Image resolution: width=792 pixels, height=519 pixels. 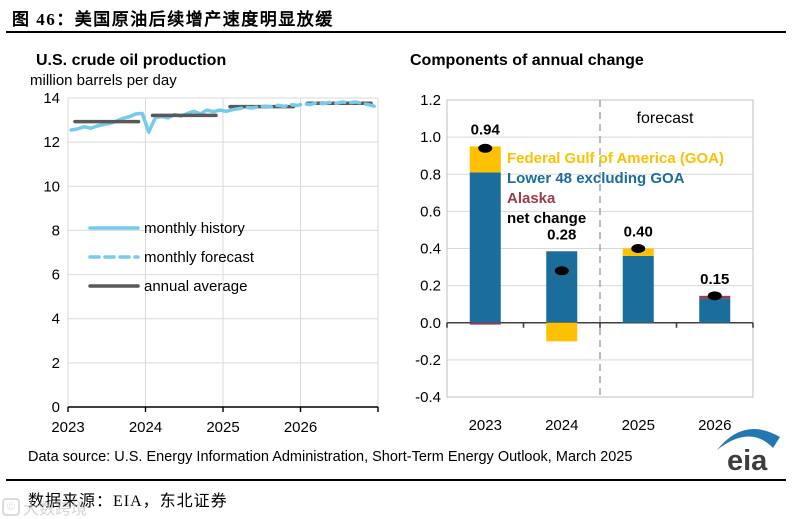 I want to click on y-tick-label: 14, so click(x=51, y=98).